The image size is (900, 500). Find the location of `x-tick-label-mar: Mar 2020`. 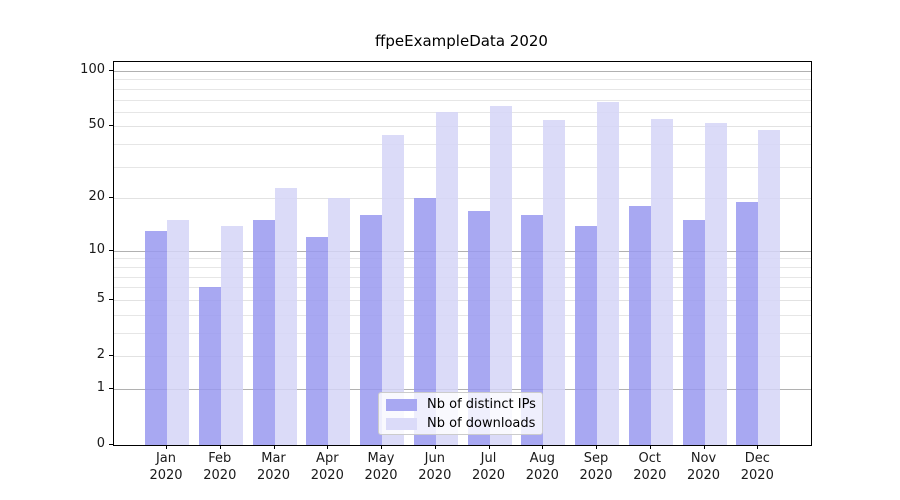

x-tick-label-mar: Mar 2020 is located at coordinates (273, 467).